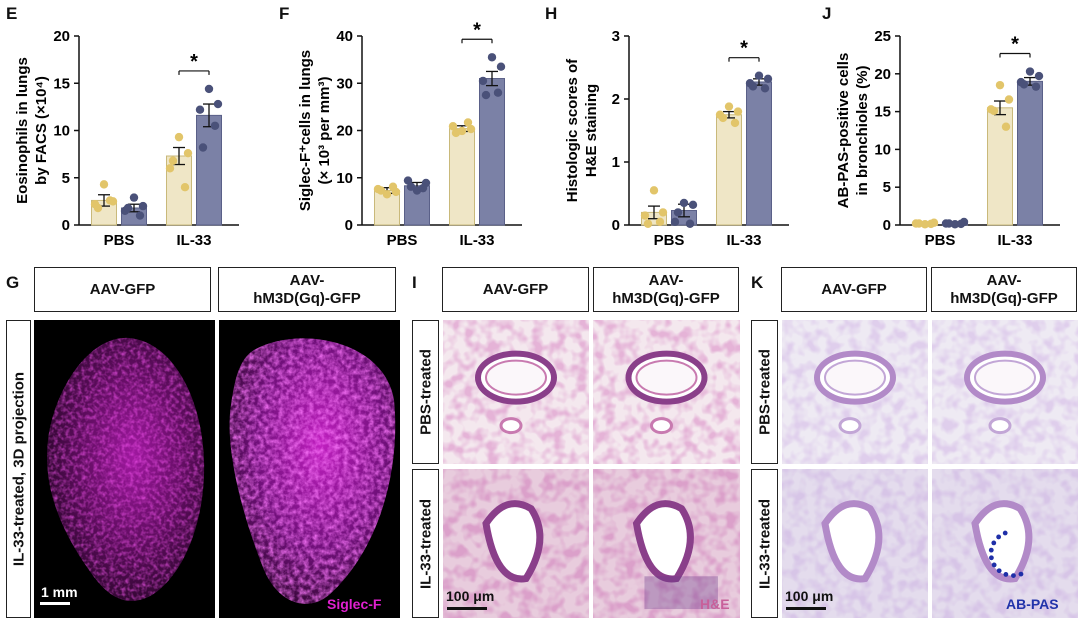  What do you see at coordinates (666, 543) in the screenshot?
I see `i-he-image-il33-hm3d` at bounding box center [666, 543].